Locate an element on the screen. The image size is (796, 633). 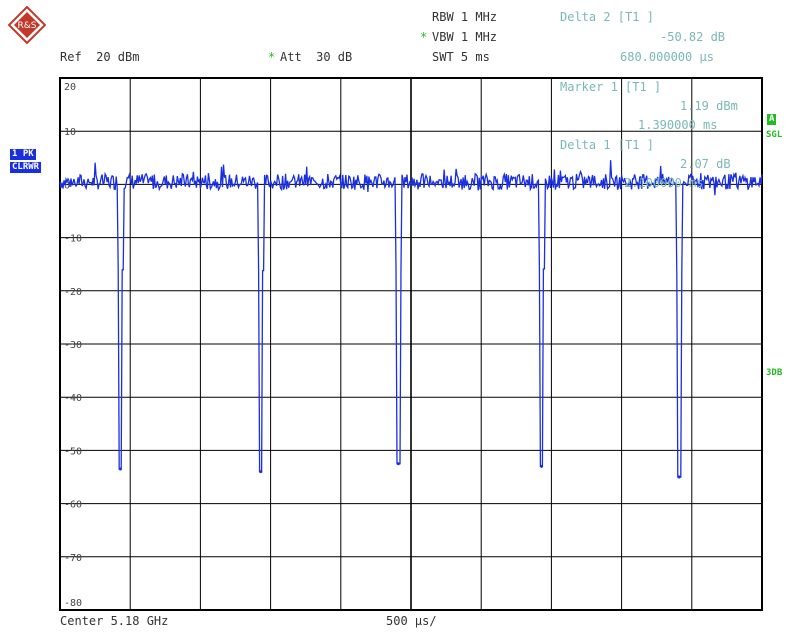
y-tick-label: -30 is located at coordinates (73, 345).